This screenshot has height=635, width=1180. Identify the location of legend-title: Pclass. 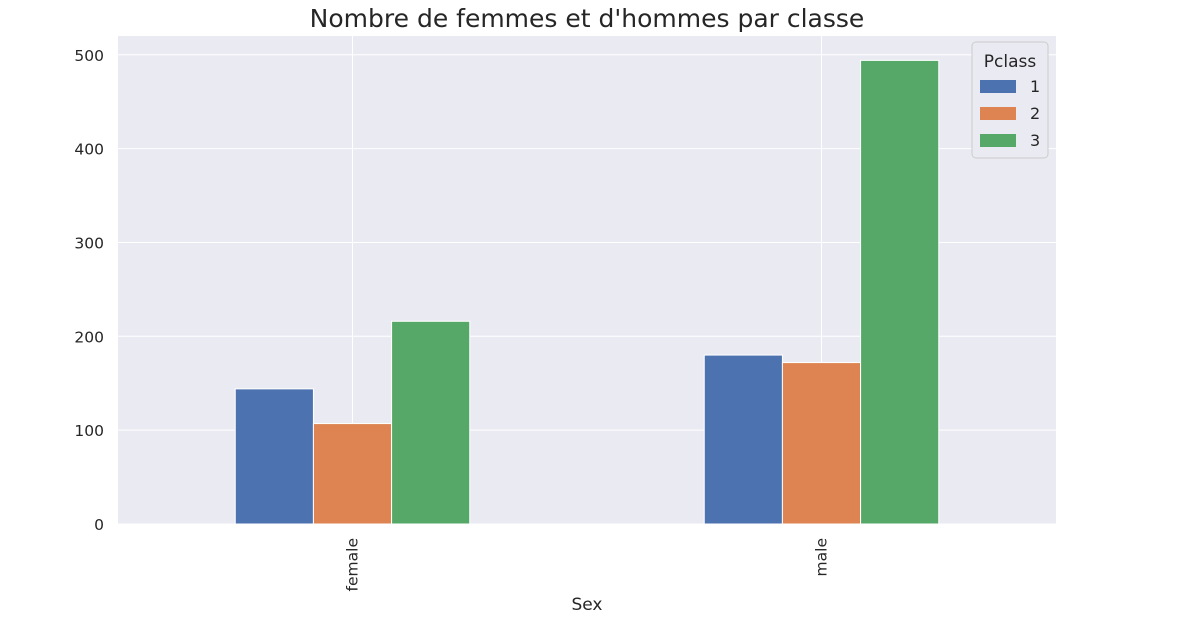
(1010, 62).